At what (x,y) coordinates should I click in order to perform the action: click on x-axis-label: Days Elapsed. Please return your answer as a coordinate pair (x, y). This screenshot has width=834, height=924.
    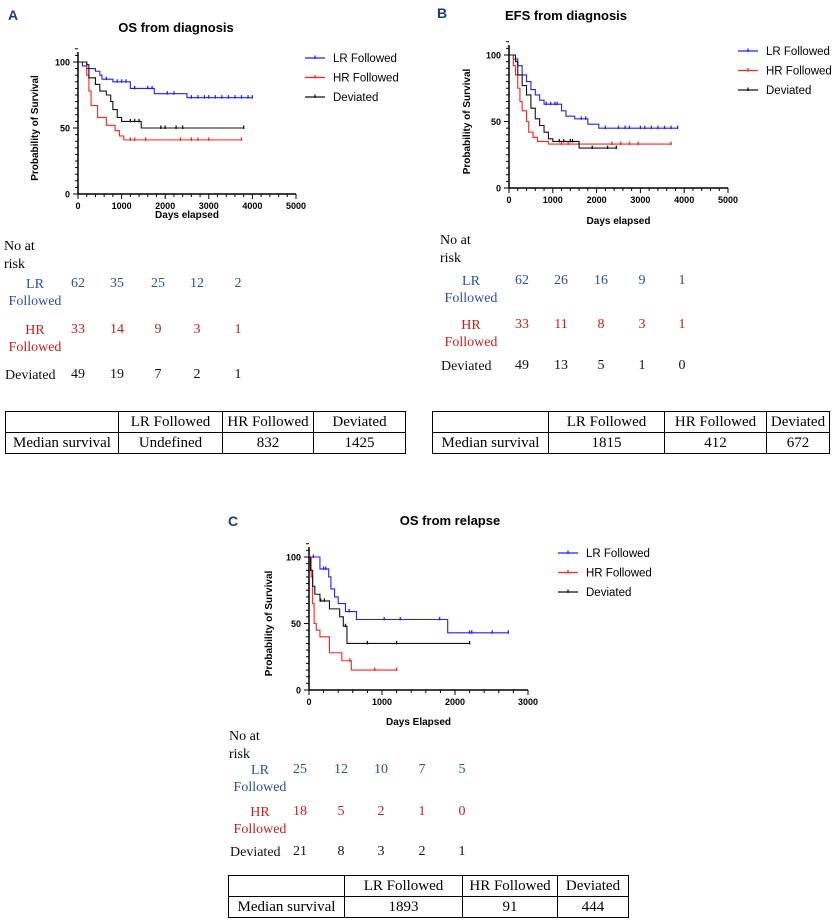
    Looking at the image, I should click on (418, 722).